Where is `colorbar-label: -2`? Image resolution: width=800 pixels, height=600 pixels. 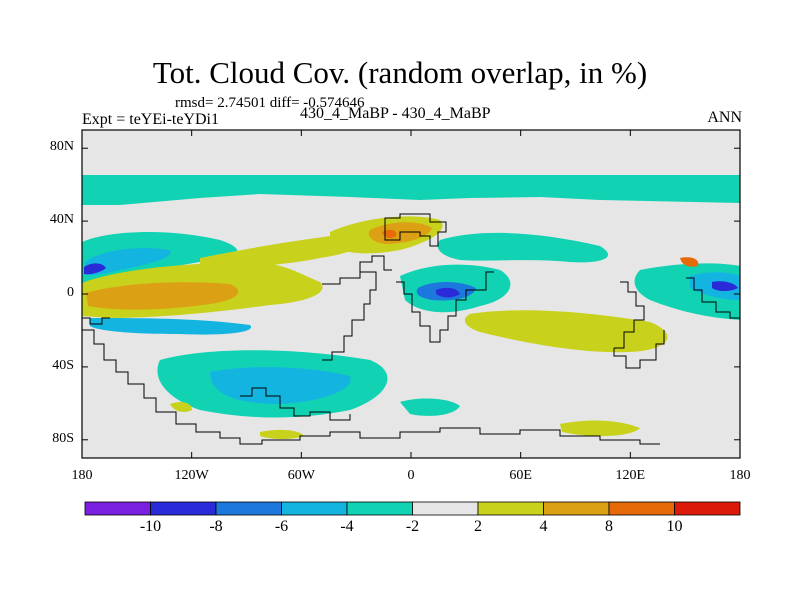 colorbar-label: -2 is located at coordinates (412, 526).